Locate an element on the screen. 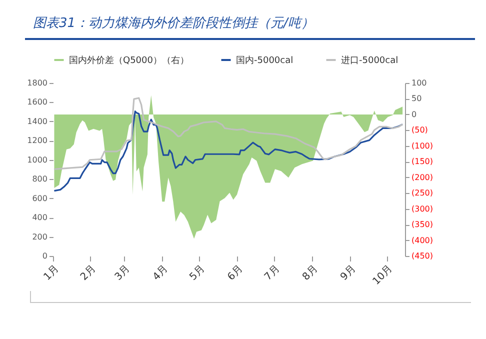 The image size is (486, 339). x-tick-label: 1月 is located at coordinates (52, 273).